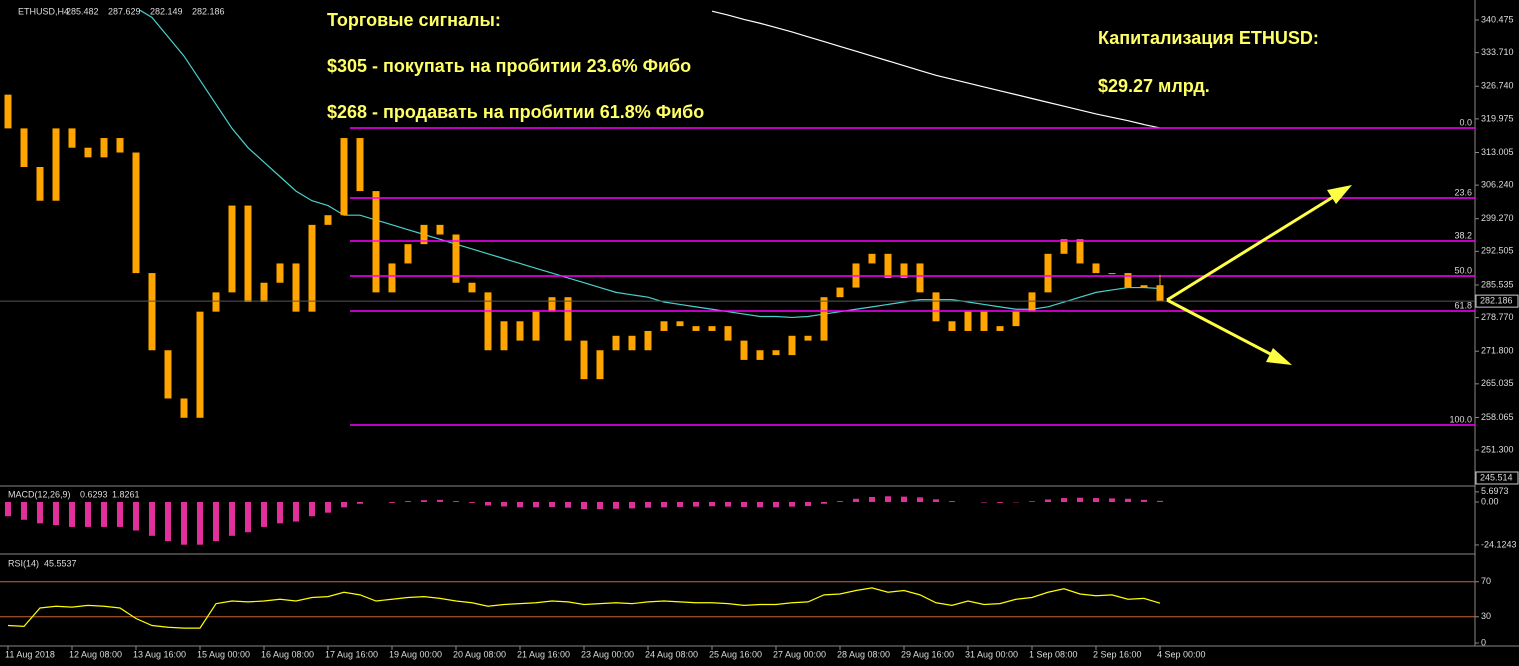  What do you see at coordinates (671, 654) in the screenshot?
I see `x-tick-label: 24 Aug 08:00` at bounding box center [671, 654].